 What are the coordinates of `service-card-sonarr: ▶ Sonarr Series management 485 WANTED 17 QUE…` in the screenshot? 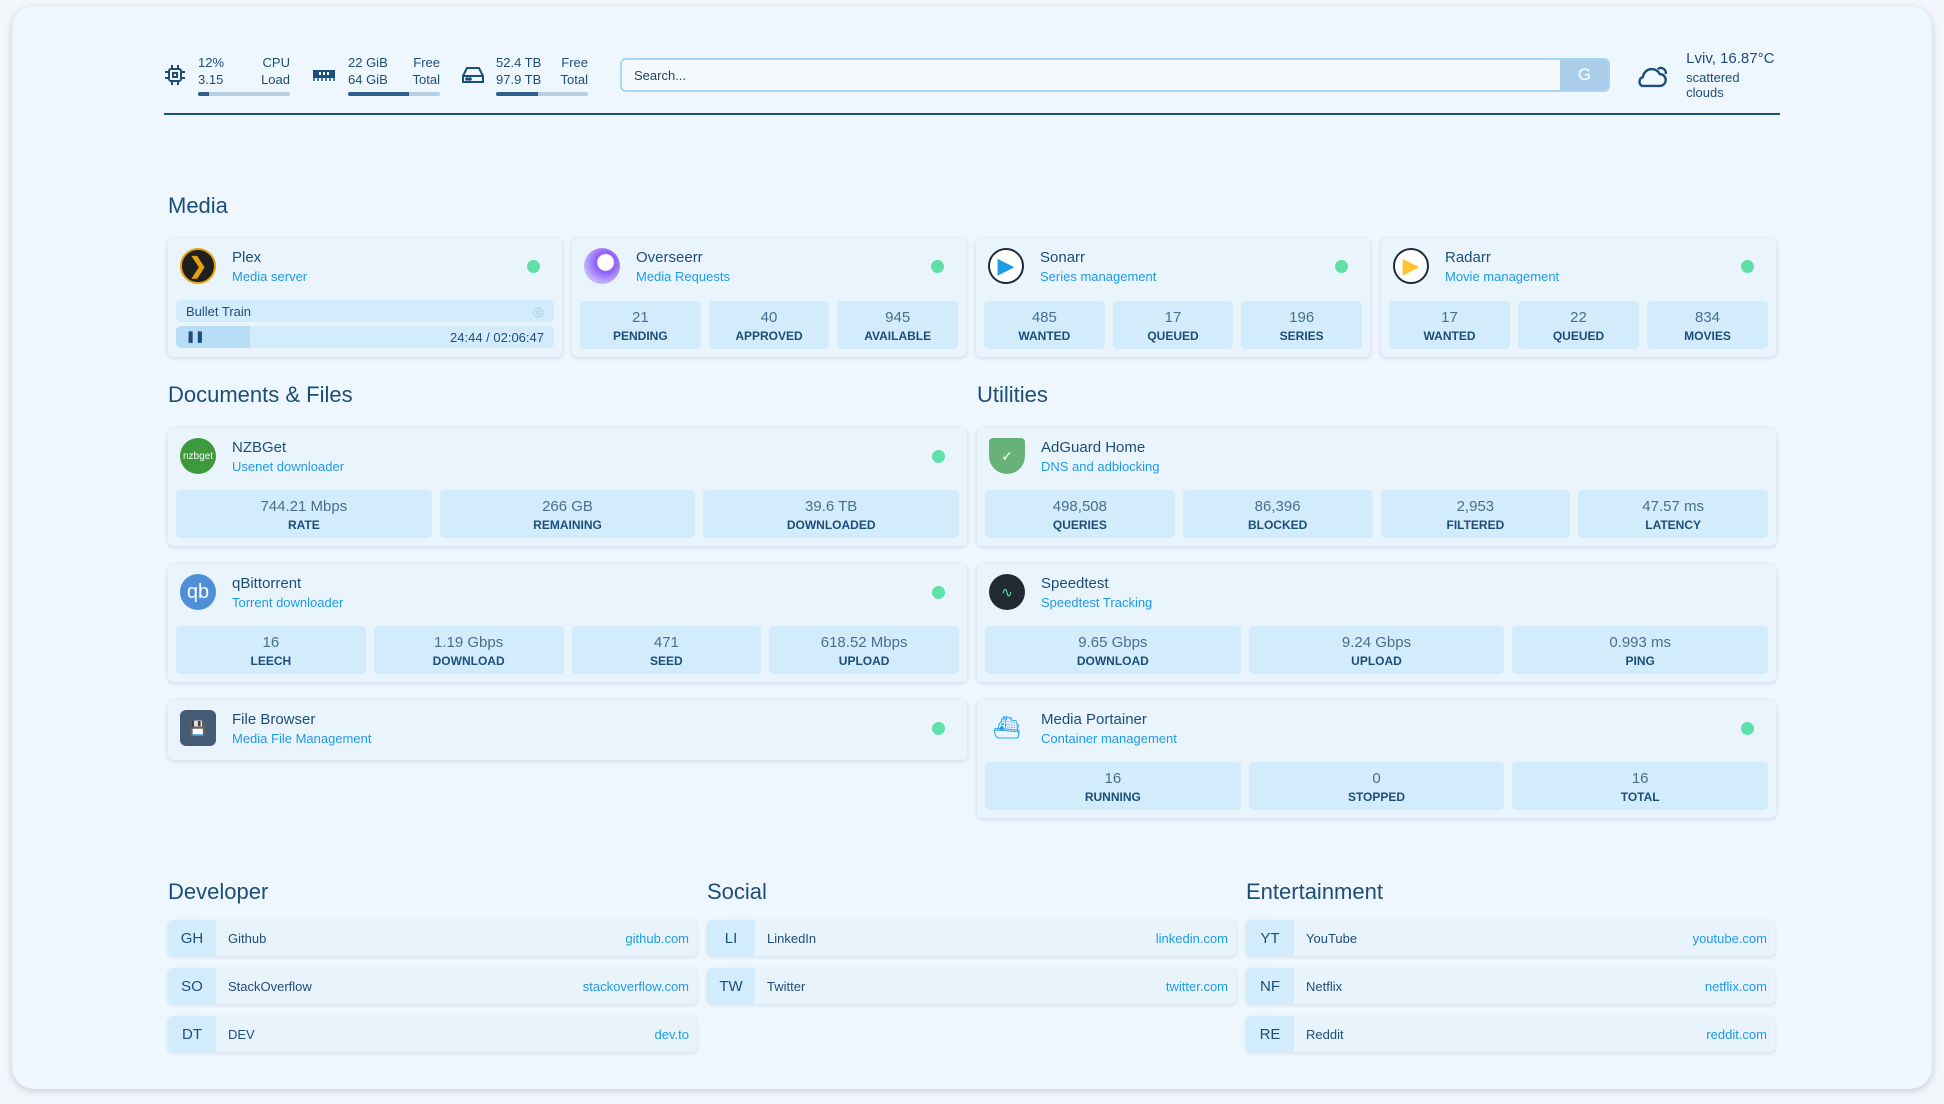 It's located at (1173, 297).